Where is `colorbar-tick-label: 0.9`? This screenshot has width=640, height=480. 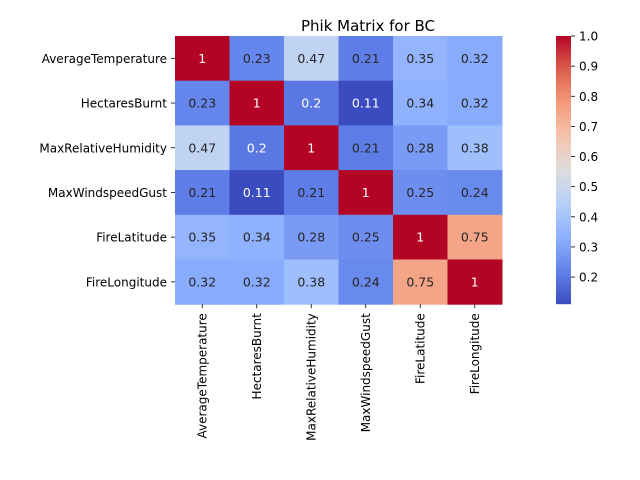 colorbar-tick-label: 0.9 is located at coordinates (588, 67).